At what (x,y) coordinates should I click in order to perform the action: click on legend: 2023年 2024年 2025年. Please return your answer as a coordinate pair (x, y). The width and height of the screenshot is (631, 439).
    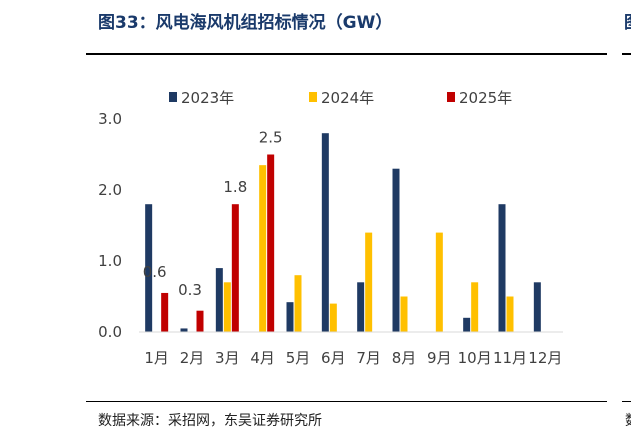
    Looking at the image, I should click on (340, 98).